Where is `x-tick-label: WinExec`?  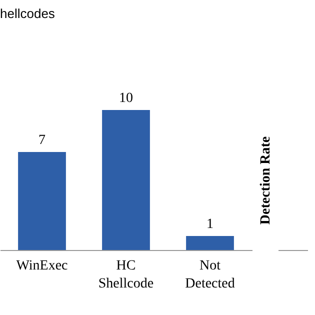 x-tick-label: WinExec is located at coordinates (42, 266).